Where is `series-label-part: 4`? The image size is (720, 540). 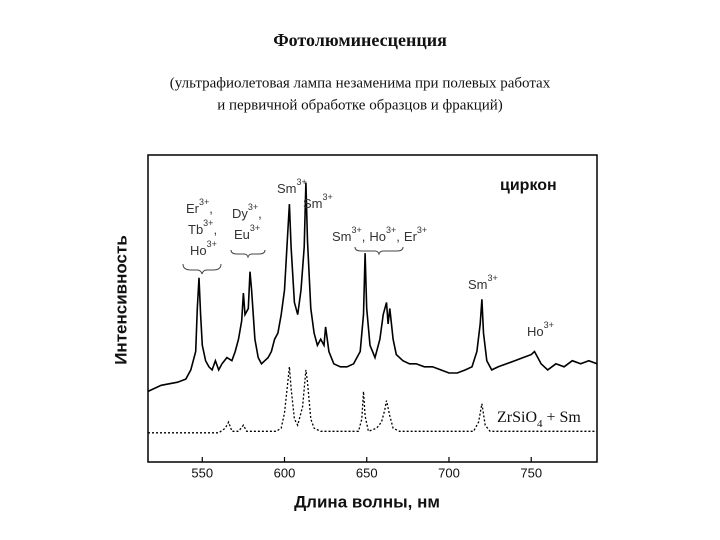
series-label-part: 4 is located at coordinates (540, 424).